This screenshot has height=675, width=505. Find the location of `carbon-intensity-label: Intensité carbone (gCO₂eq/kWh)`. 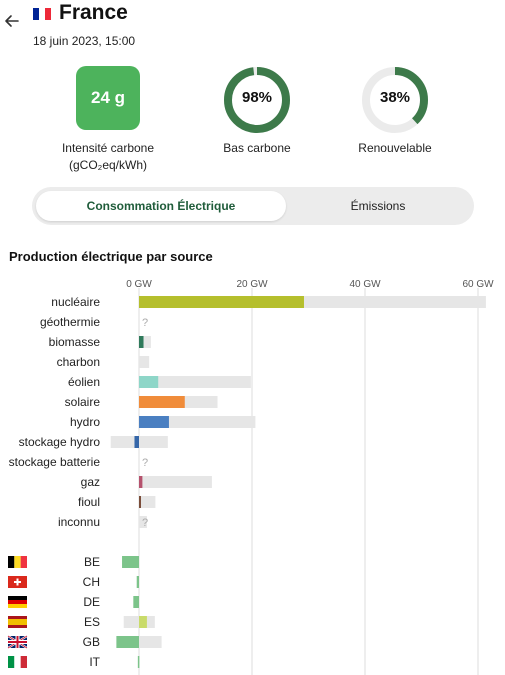

carbon-intensity-label: Intensité carbone (gCO₂eq/kWh) is located at coordinates (108, 157).